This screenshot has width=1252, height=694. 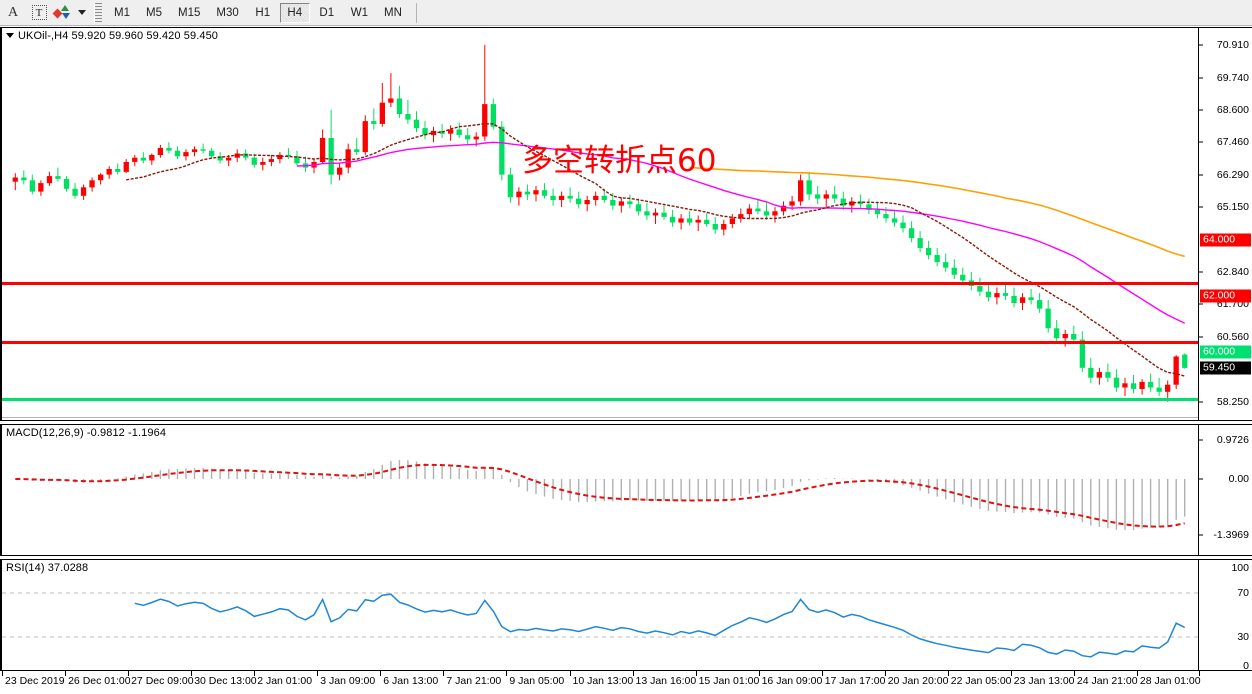 What do you see at coordinates (122, 12) in the screenshot?
I see `timeframe-button-m1: M1` at bounding box center [122, 12].